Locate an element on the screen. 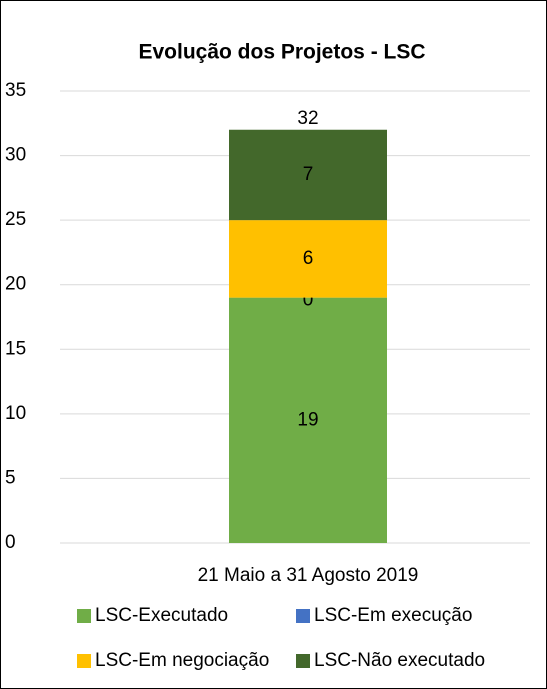 The width and height of the screenshot is (547, 689). y-tick-label: 10 is located at coordinates (15, 413).